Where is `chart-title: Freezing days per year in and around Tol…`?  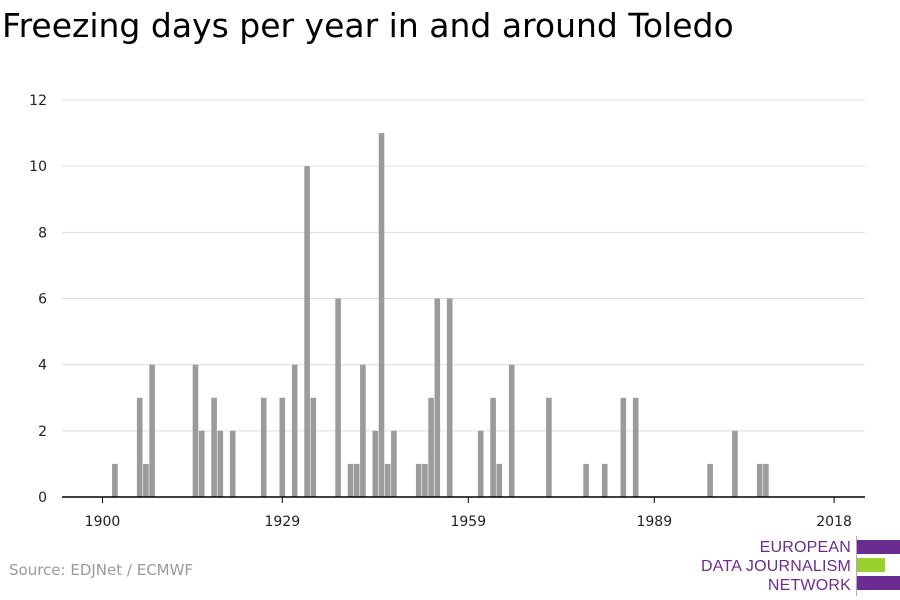 chart-title: Freezing days per year in and around Tol… is located at coordinates (368, 25).